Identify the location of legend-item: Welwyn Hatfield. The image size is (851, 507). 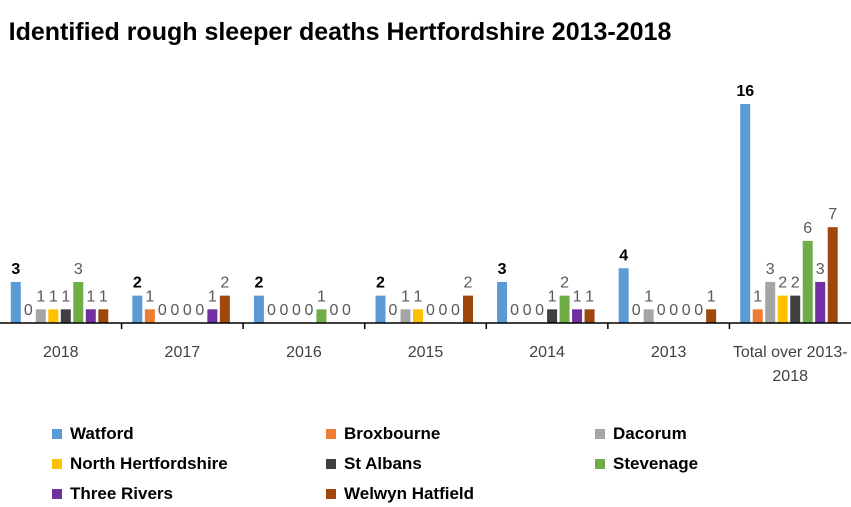
(400, 494).